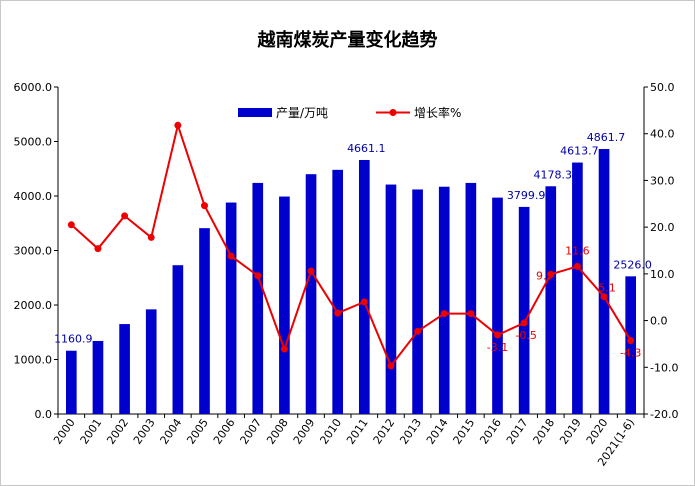  What do you see at coordinates (33, 142) in the screenshot?
I see `left-tick-label: 5000.0` at bounding box center [33, 142].